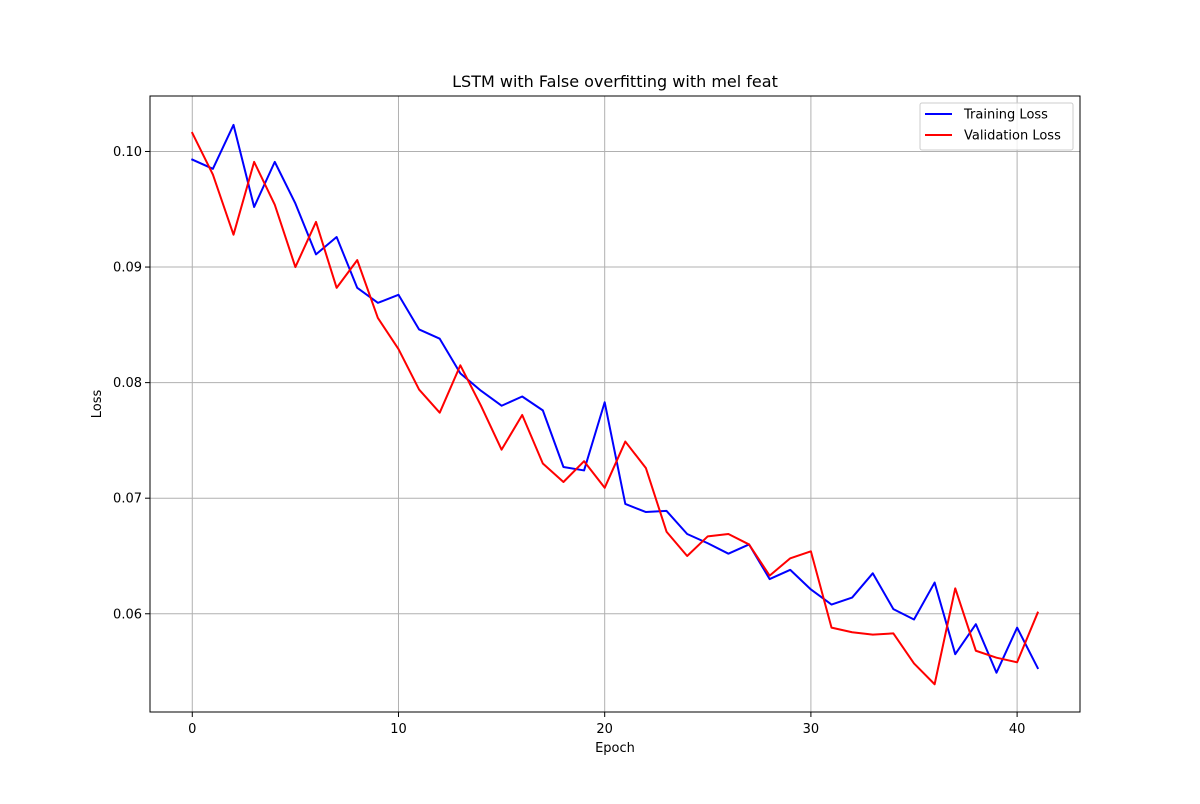  I want to click on y-tick-label: 0.07, so click(127, 499).